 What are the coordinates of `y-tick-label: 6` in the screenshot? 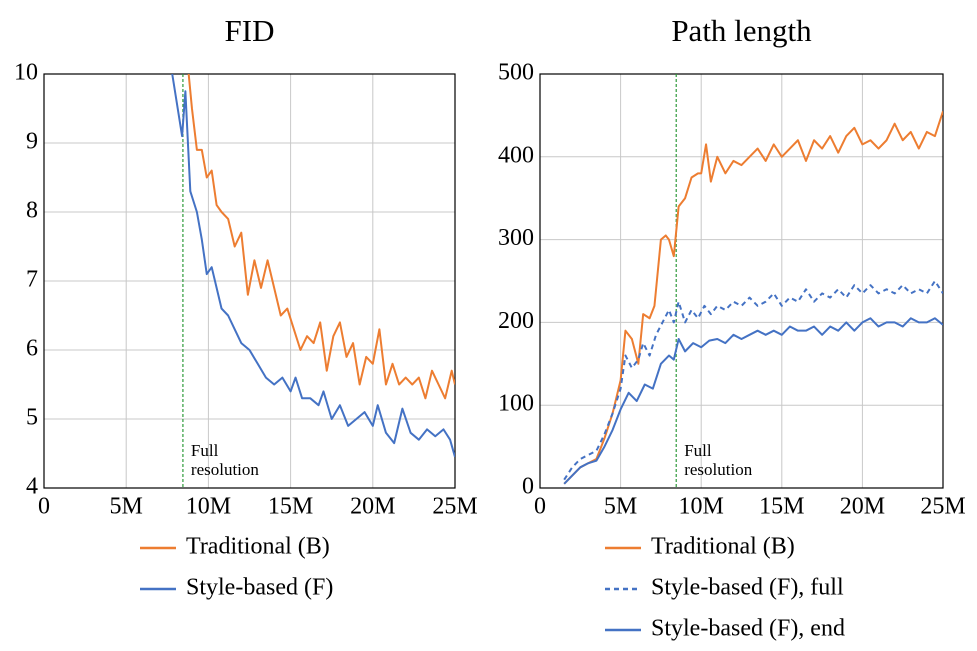 It's located at (32, 349).